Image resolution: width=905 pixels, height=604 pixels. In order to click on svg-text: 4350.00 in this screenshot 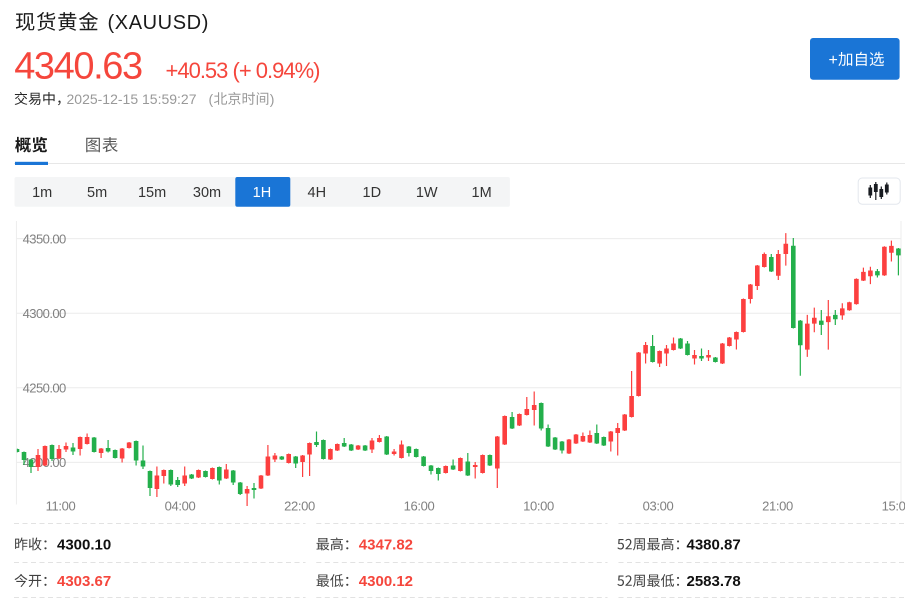, I will do `click(44, 238)`.